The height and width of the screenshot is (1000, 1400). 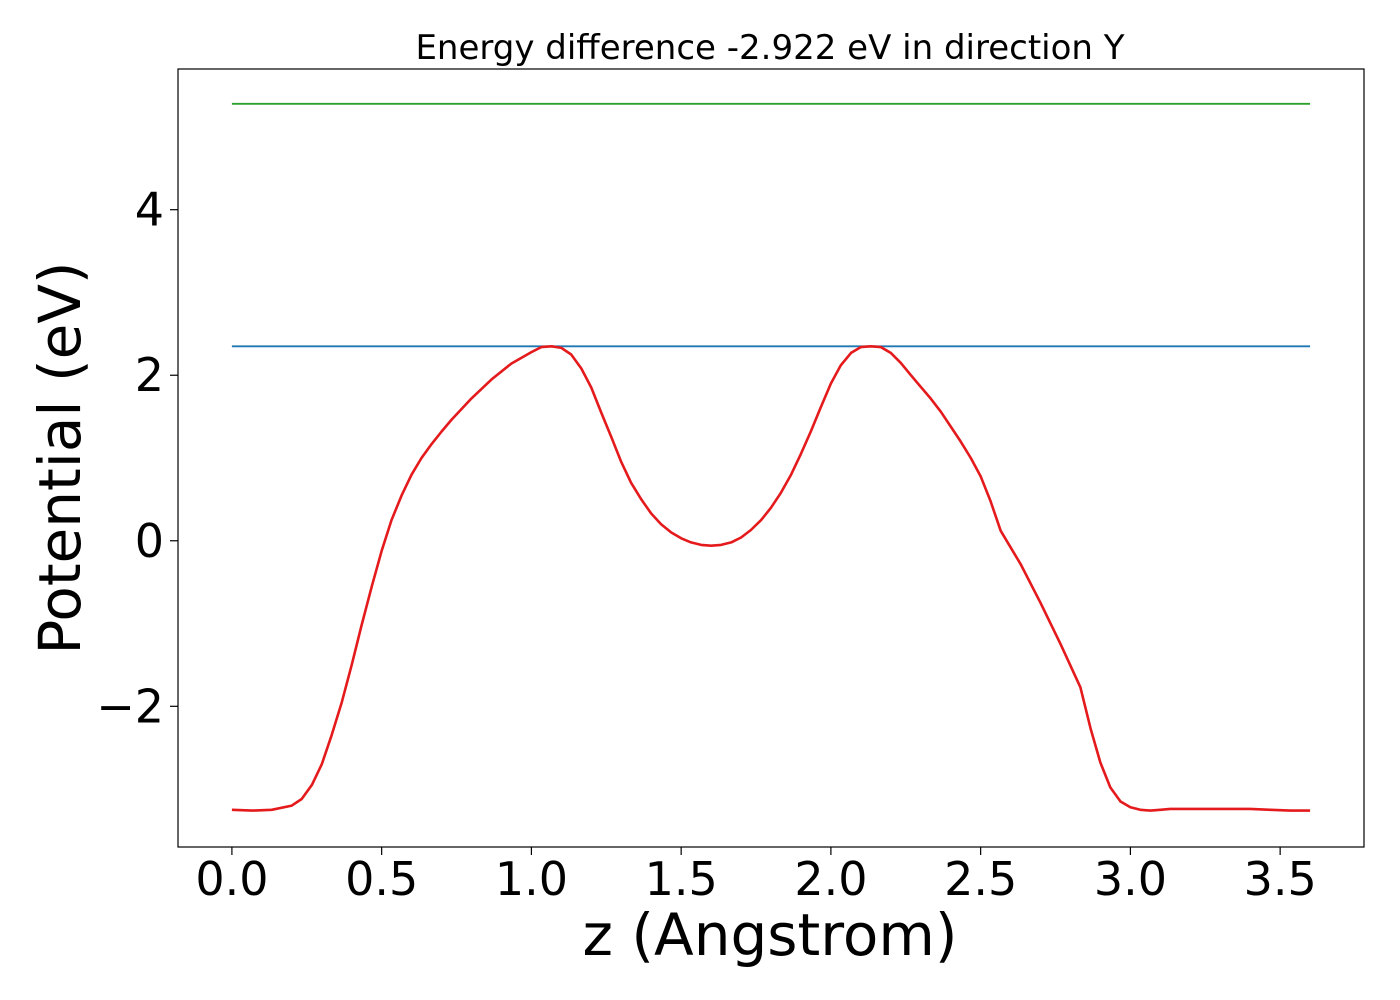 What do you see at coordinates (830, 879) in the screenshot?
I see `x-tick-label: 2.0` at bounding box center [830, 879].